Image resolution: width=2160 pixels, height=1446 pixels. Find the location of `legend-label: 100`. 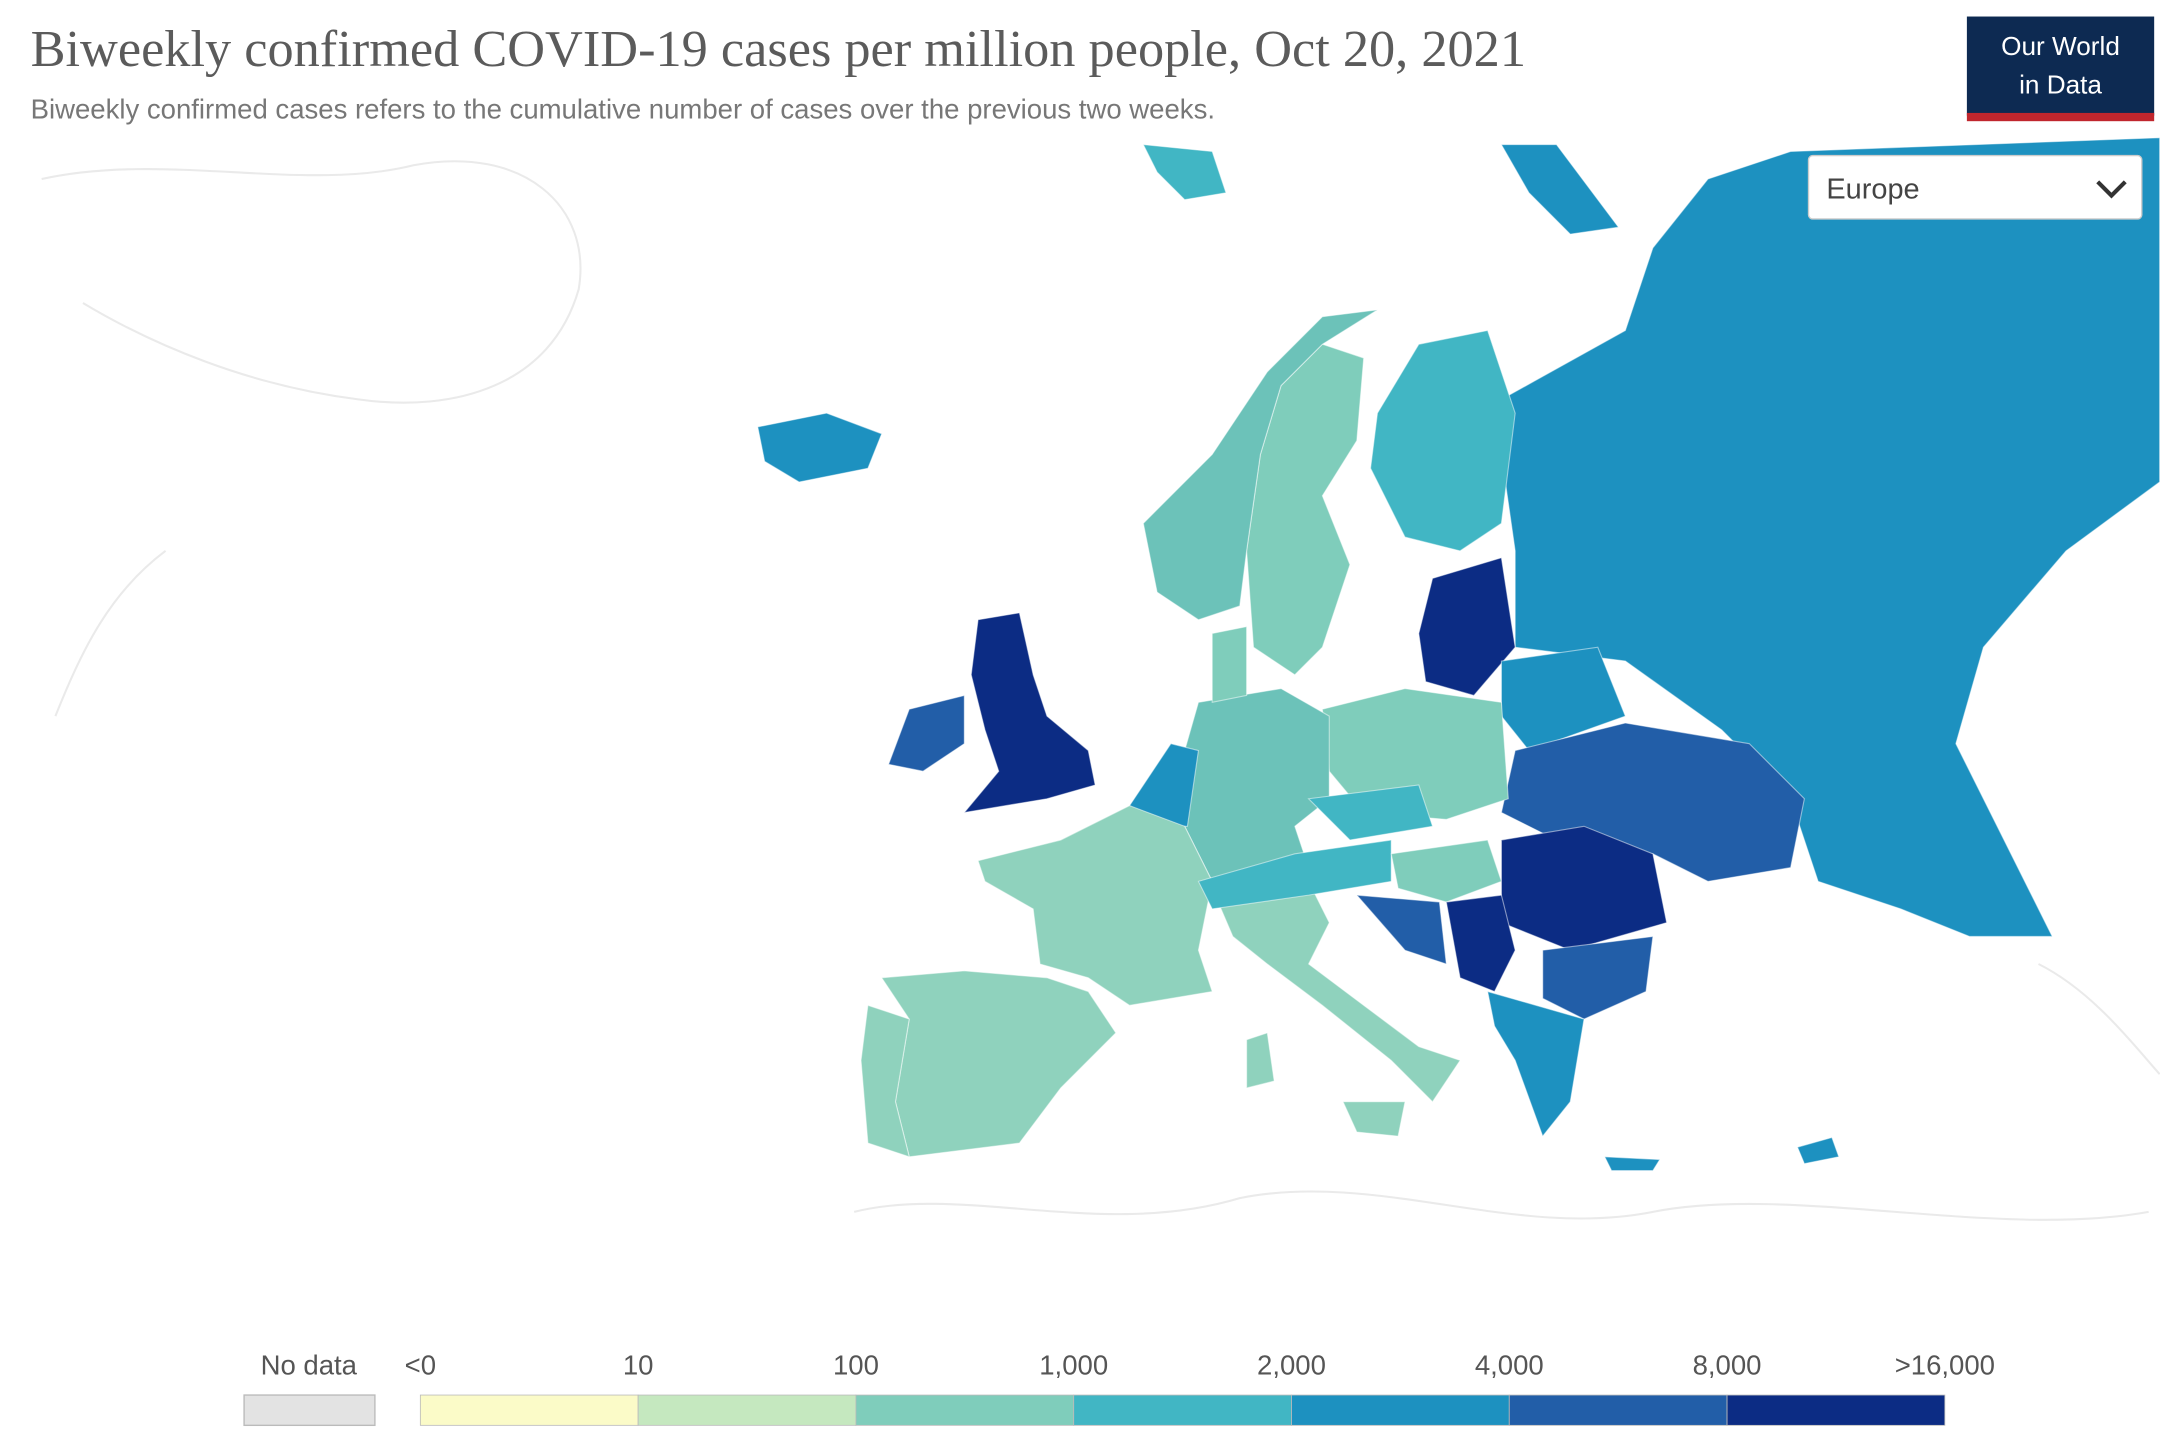

legend-label: 100 is located at coordinates (856, 1364).